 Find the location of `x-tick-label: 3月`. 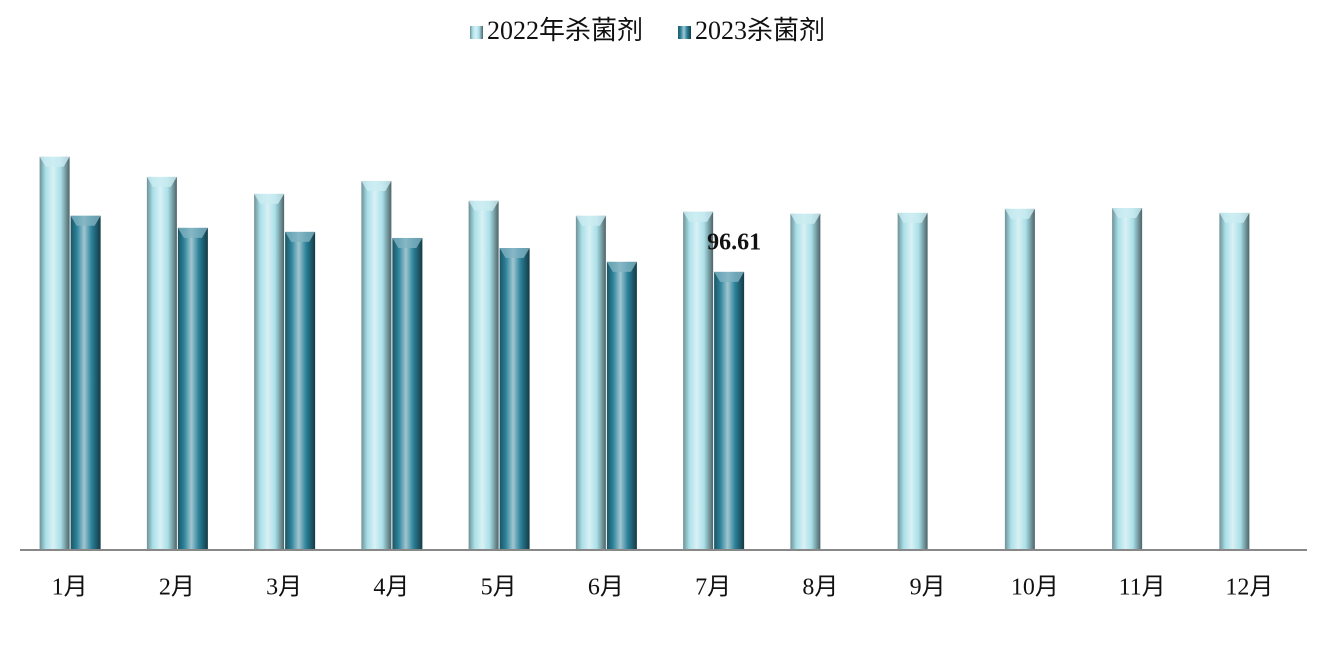

x-tick-label: 3月 is located at coordinates (284, 588).